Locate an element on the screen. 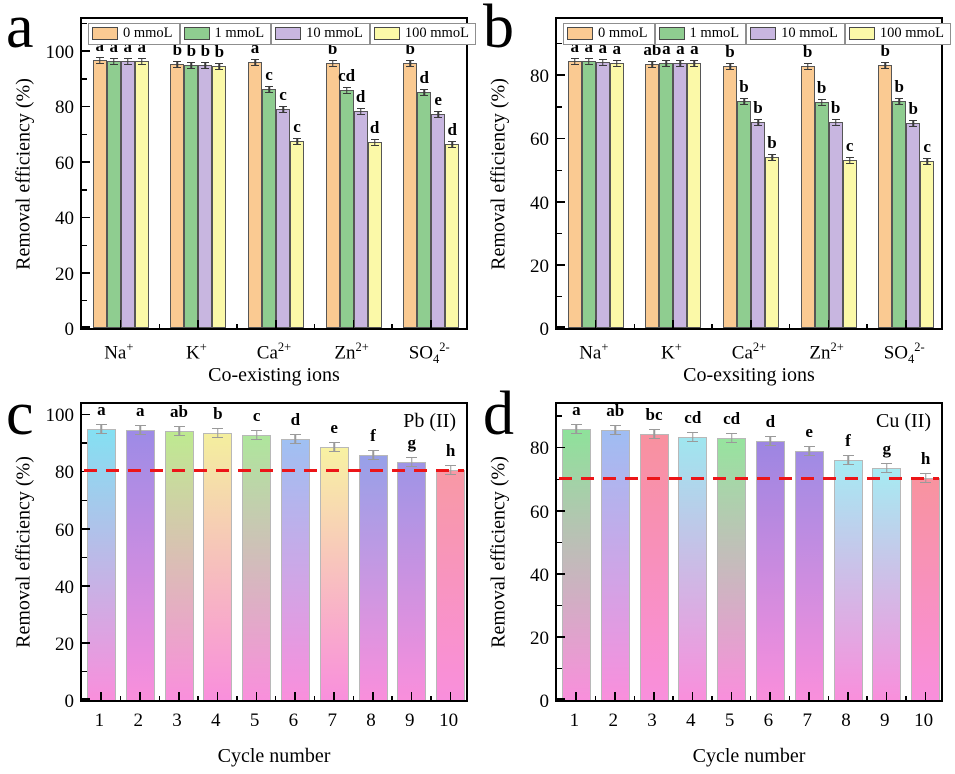  reference-line is located at coordinates (274, 471).